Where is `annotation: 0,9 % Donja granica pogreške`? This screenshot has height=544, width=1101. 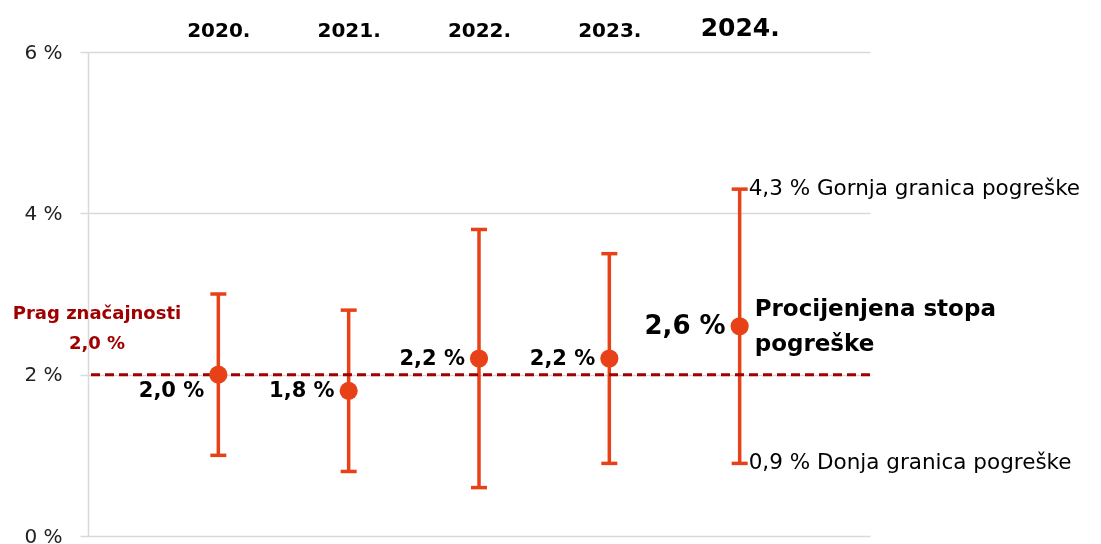 annotation: 0,9 % Donja granica pogreške is located at coordinates (910, 462).